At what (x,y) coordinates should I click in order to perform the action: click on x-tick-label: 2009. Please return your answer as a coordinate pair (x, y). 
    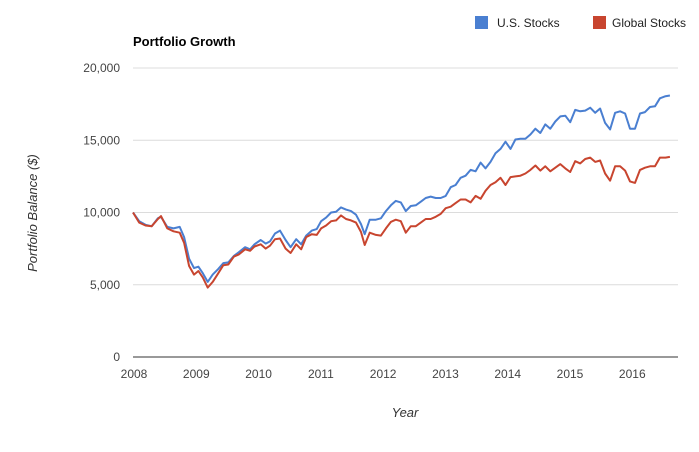
    Looking at the image, I should click on (196, 374).